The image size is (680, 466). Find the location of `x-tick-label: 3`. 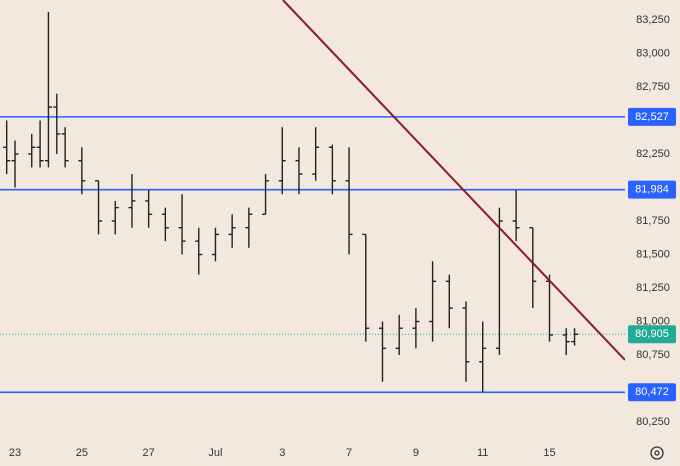

x-tick-label: 3 is located at coordinates (282, 453).